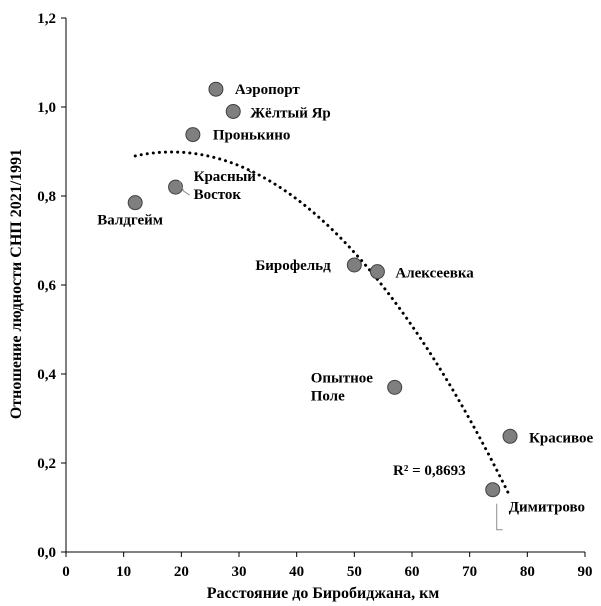  What do you see at coordinates (429, 471) in the screenshot?
I see `r-squared-label: R² = 0,8693` at bounding box center [429, 471].